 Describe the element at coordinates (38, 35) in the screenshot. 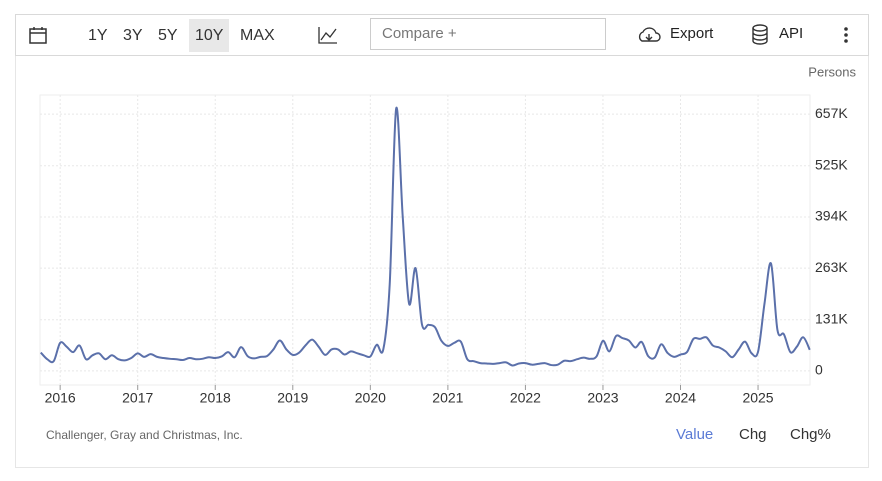

I see `calendar-icon` at that location.